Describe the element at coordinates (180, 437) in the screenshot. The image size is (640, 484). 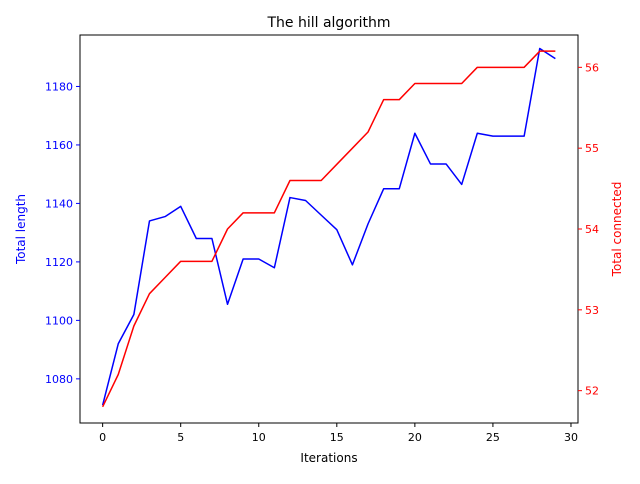
I see `x-tick-label: 5` at that location.